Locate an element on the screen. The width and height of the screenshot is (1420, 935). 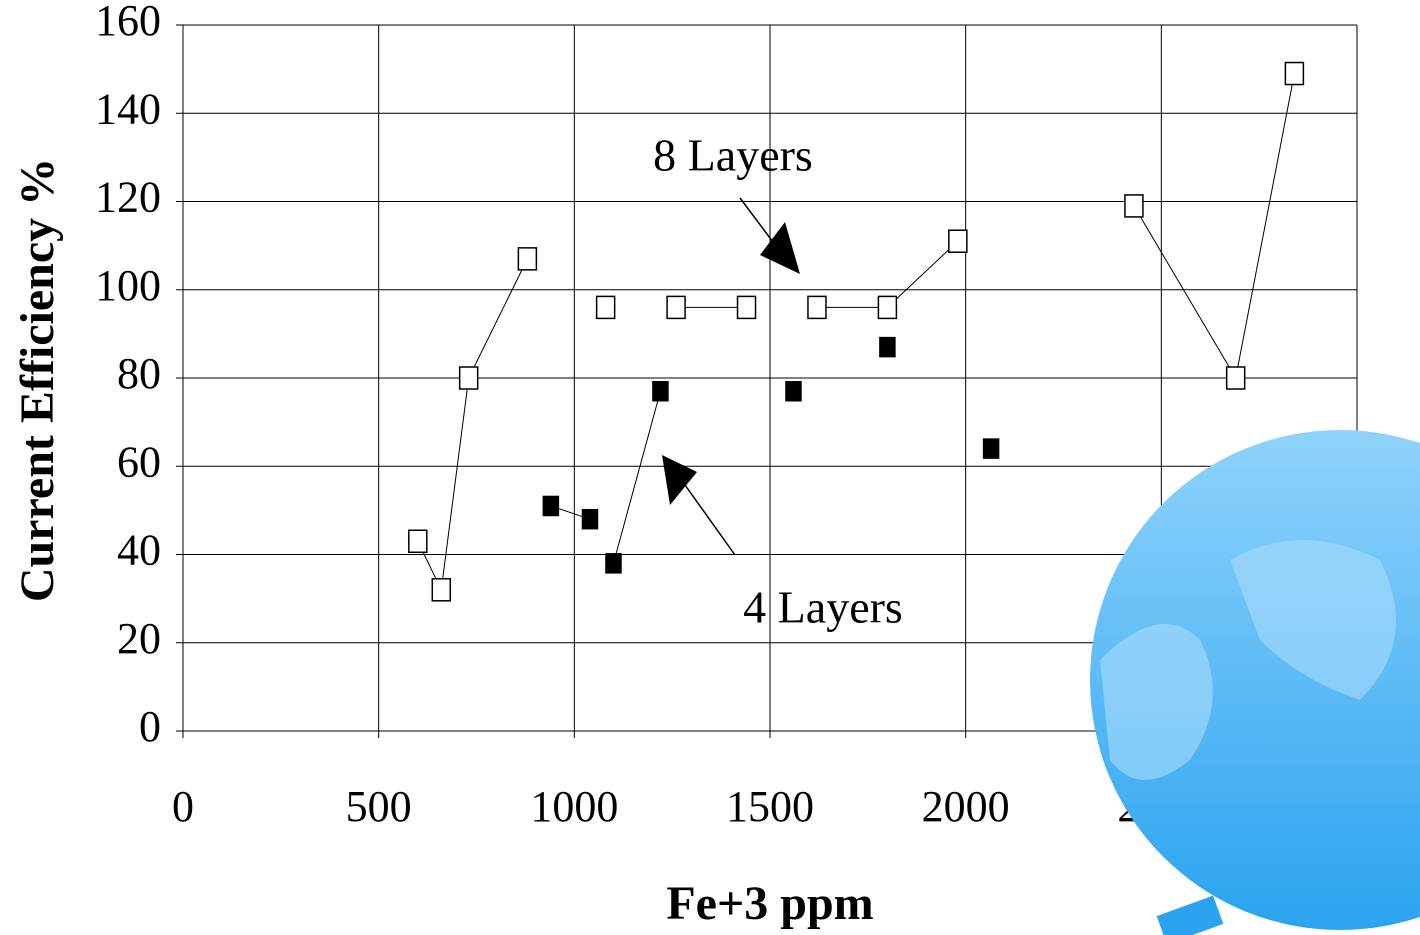
y-tick-label: 40 is located at coordinates (139, 550).